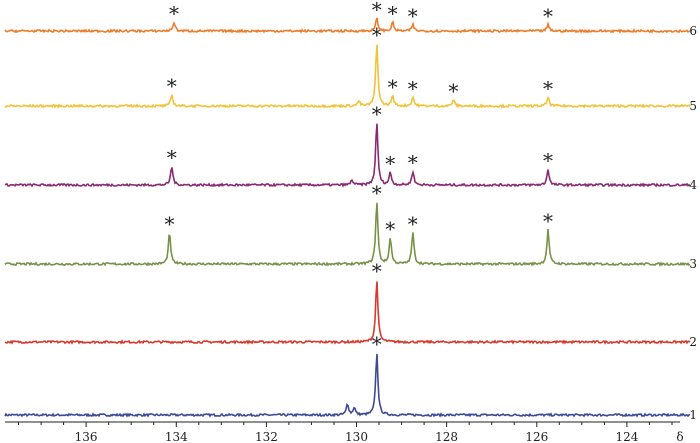  Describe the element at coordinates (548, 16) in the screenshot. I see `peak-marker-6-4: *` at that location.